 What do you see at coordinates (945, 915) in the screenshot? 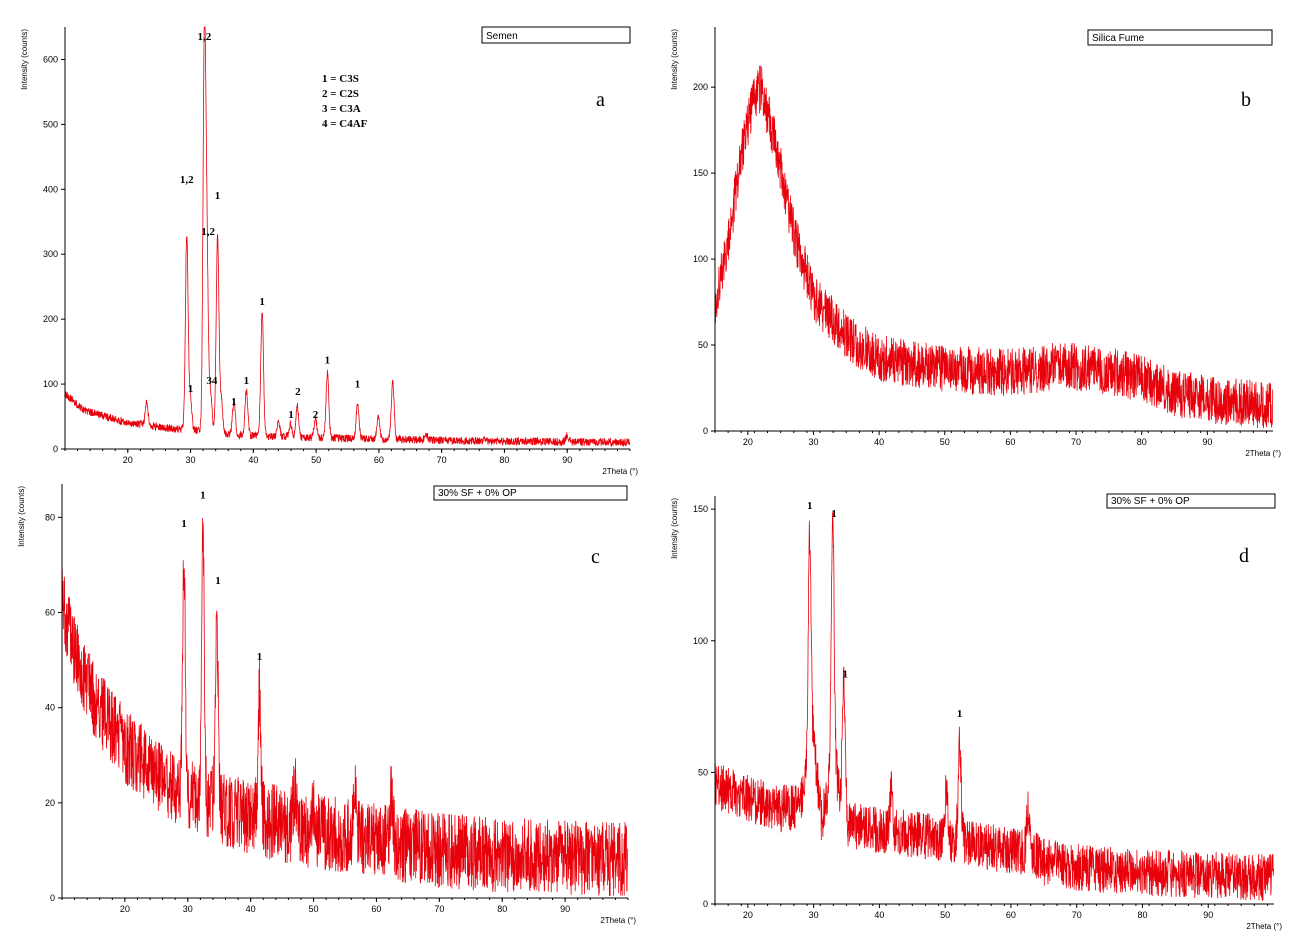
I see `x-tick-label-d: 50` at bounding box center [945, 915].